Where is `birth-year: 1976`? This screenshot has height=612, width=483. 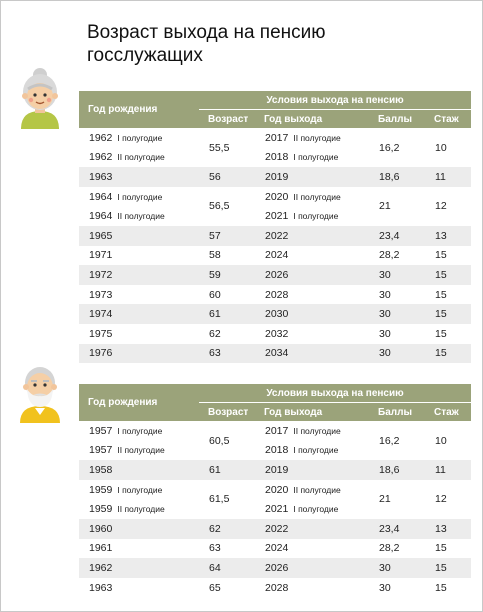 birth-year: 1976 is located at coordinates (101, 353).